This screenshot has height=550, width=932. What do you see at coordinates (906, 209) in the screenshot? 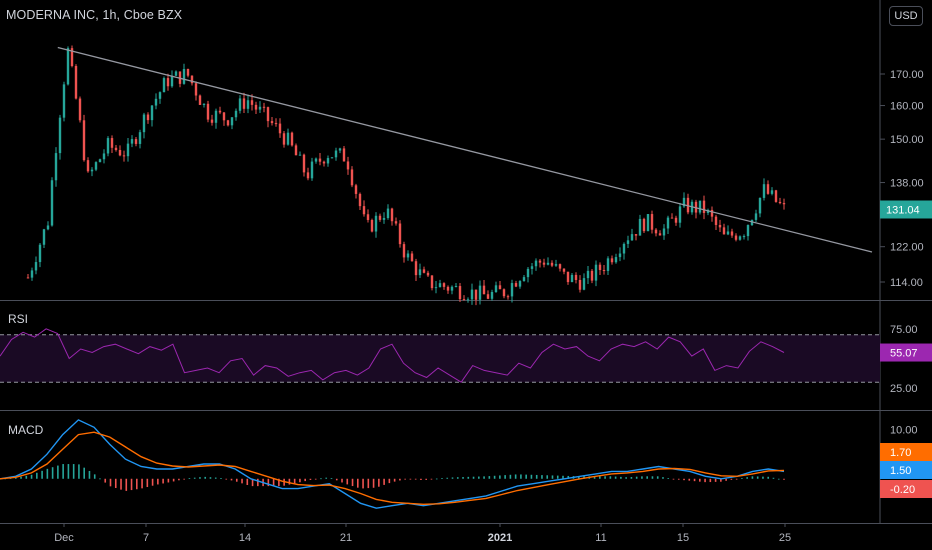
I see `last-price-tag` at bounding box center [906, 209].